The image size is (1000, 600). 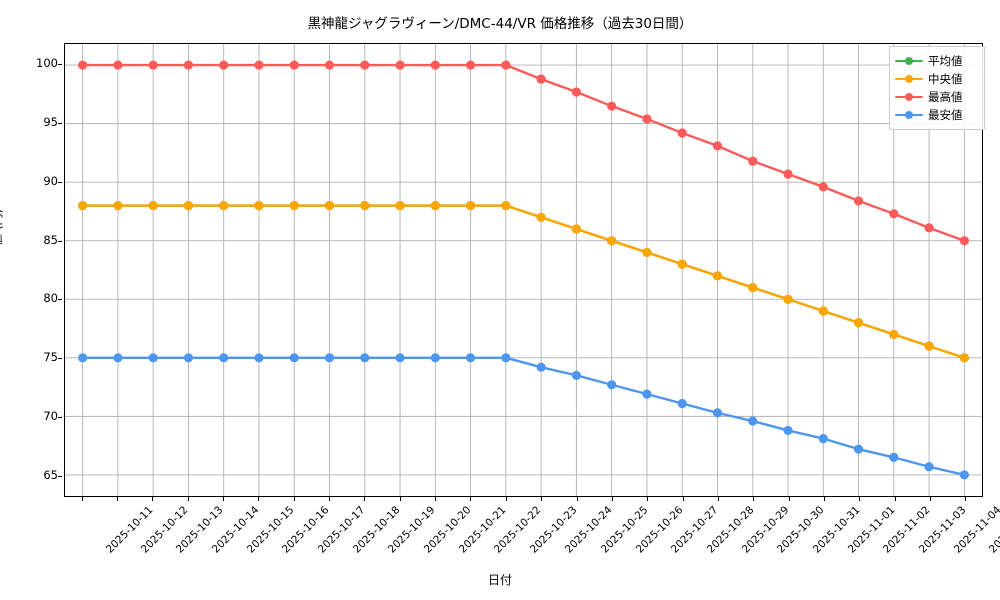 What do you see at coordinates (945, 115) in the screenshot?
I see `legend-label: 最安値` at bounding box center [945, 115].